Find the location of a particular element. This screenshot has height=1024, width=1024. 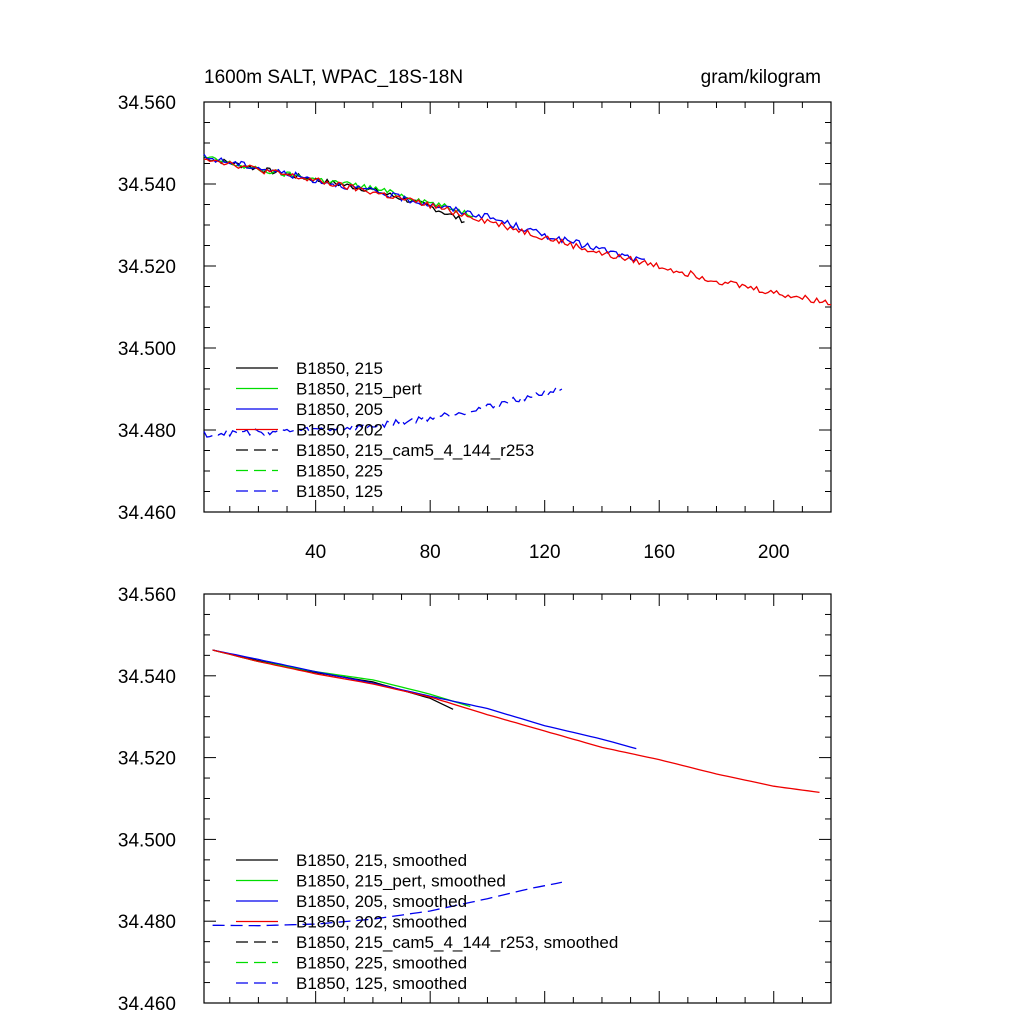

x-tick-label: 200 is located at coordinates (774, 552).